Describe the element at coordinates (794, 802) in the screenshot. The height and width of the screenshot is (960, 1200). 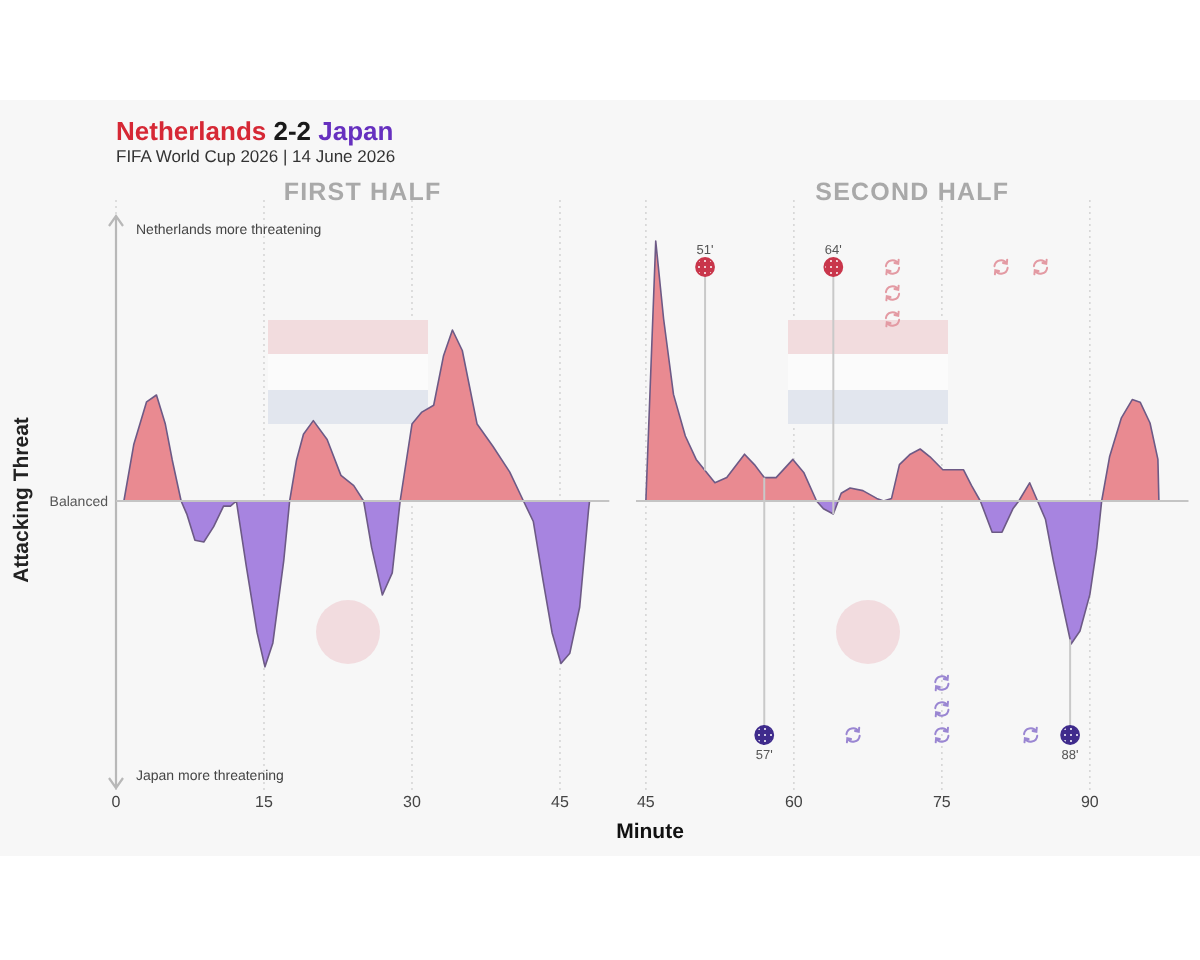
I see `x-tick-label: 60` at that location.